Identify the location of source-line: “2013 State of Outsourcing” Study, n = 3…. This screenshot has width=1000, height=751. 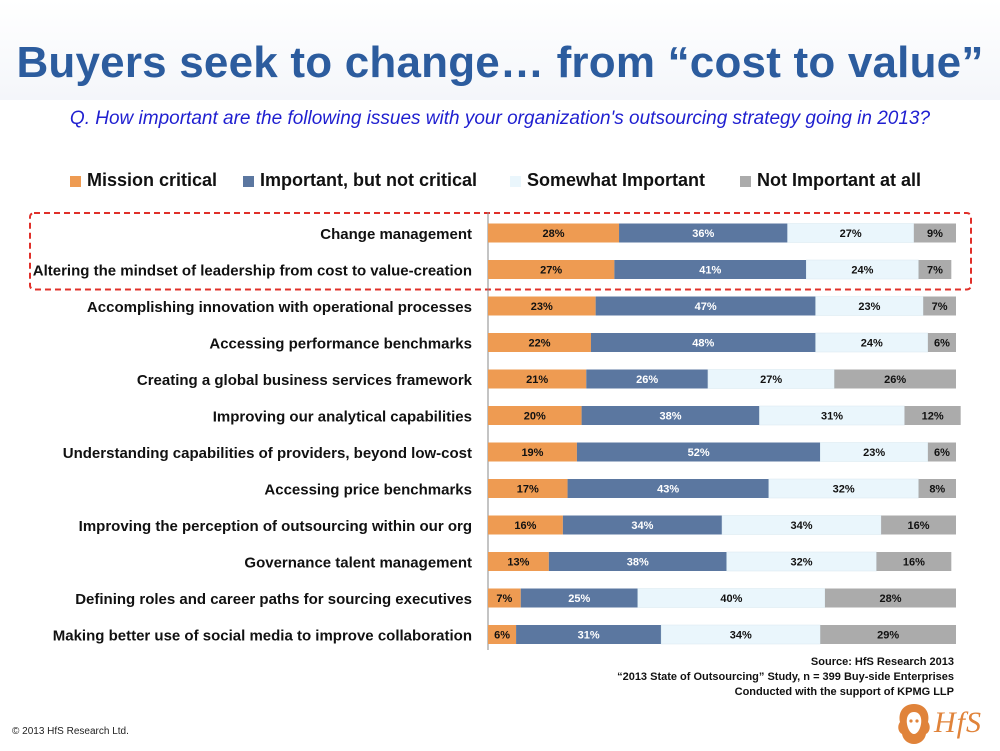
(785, 677).